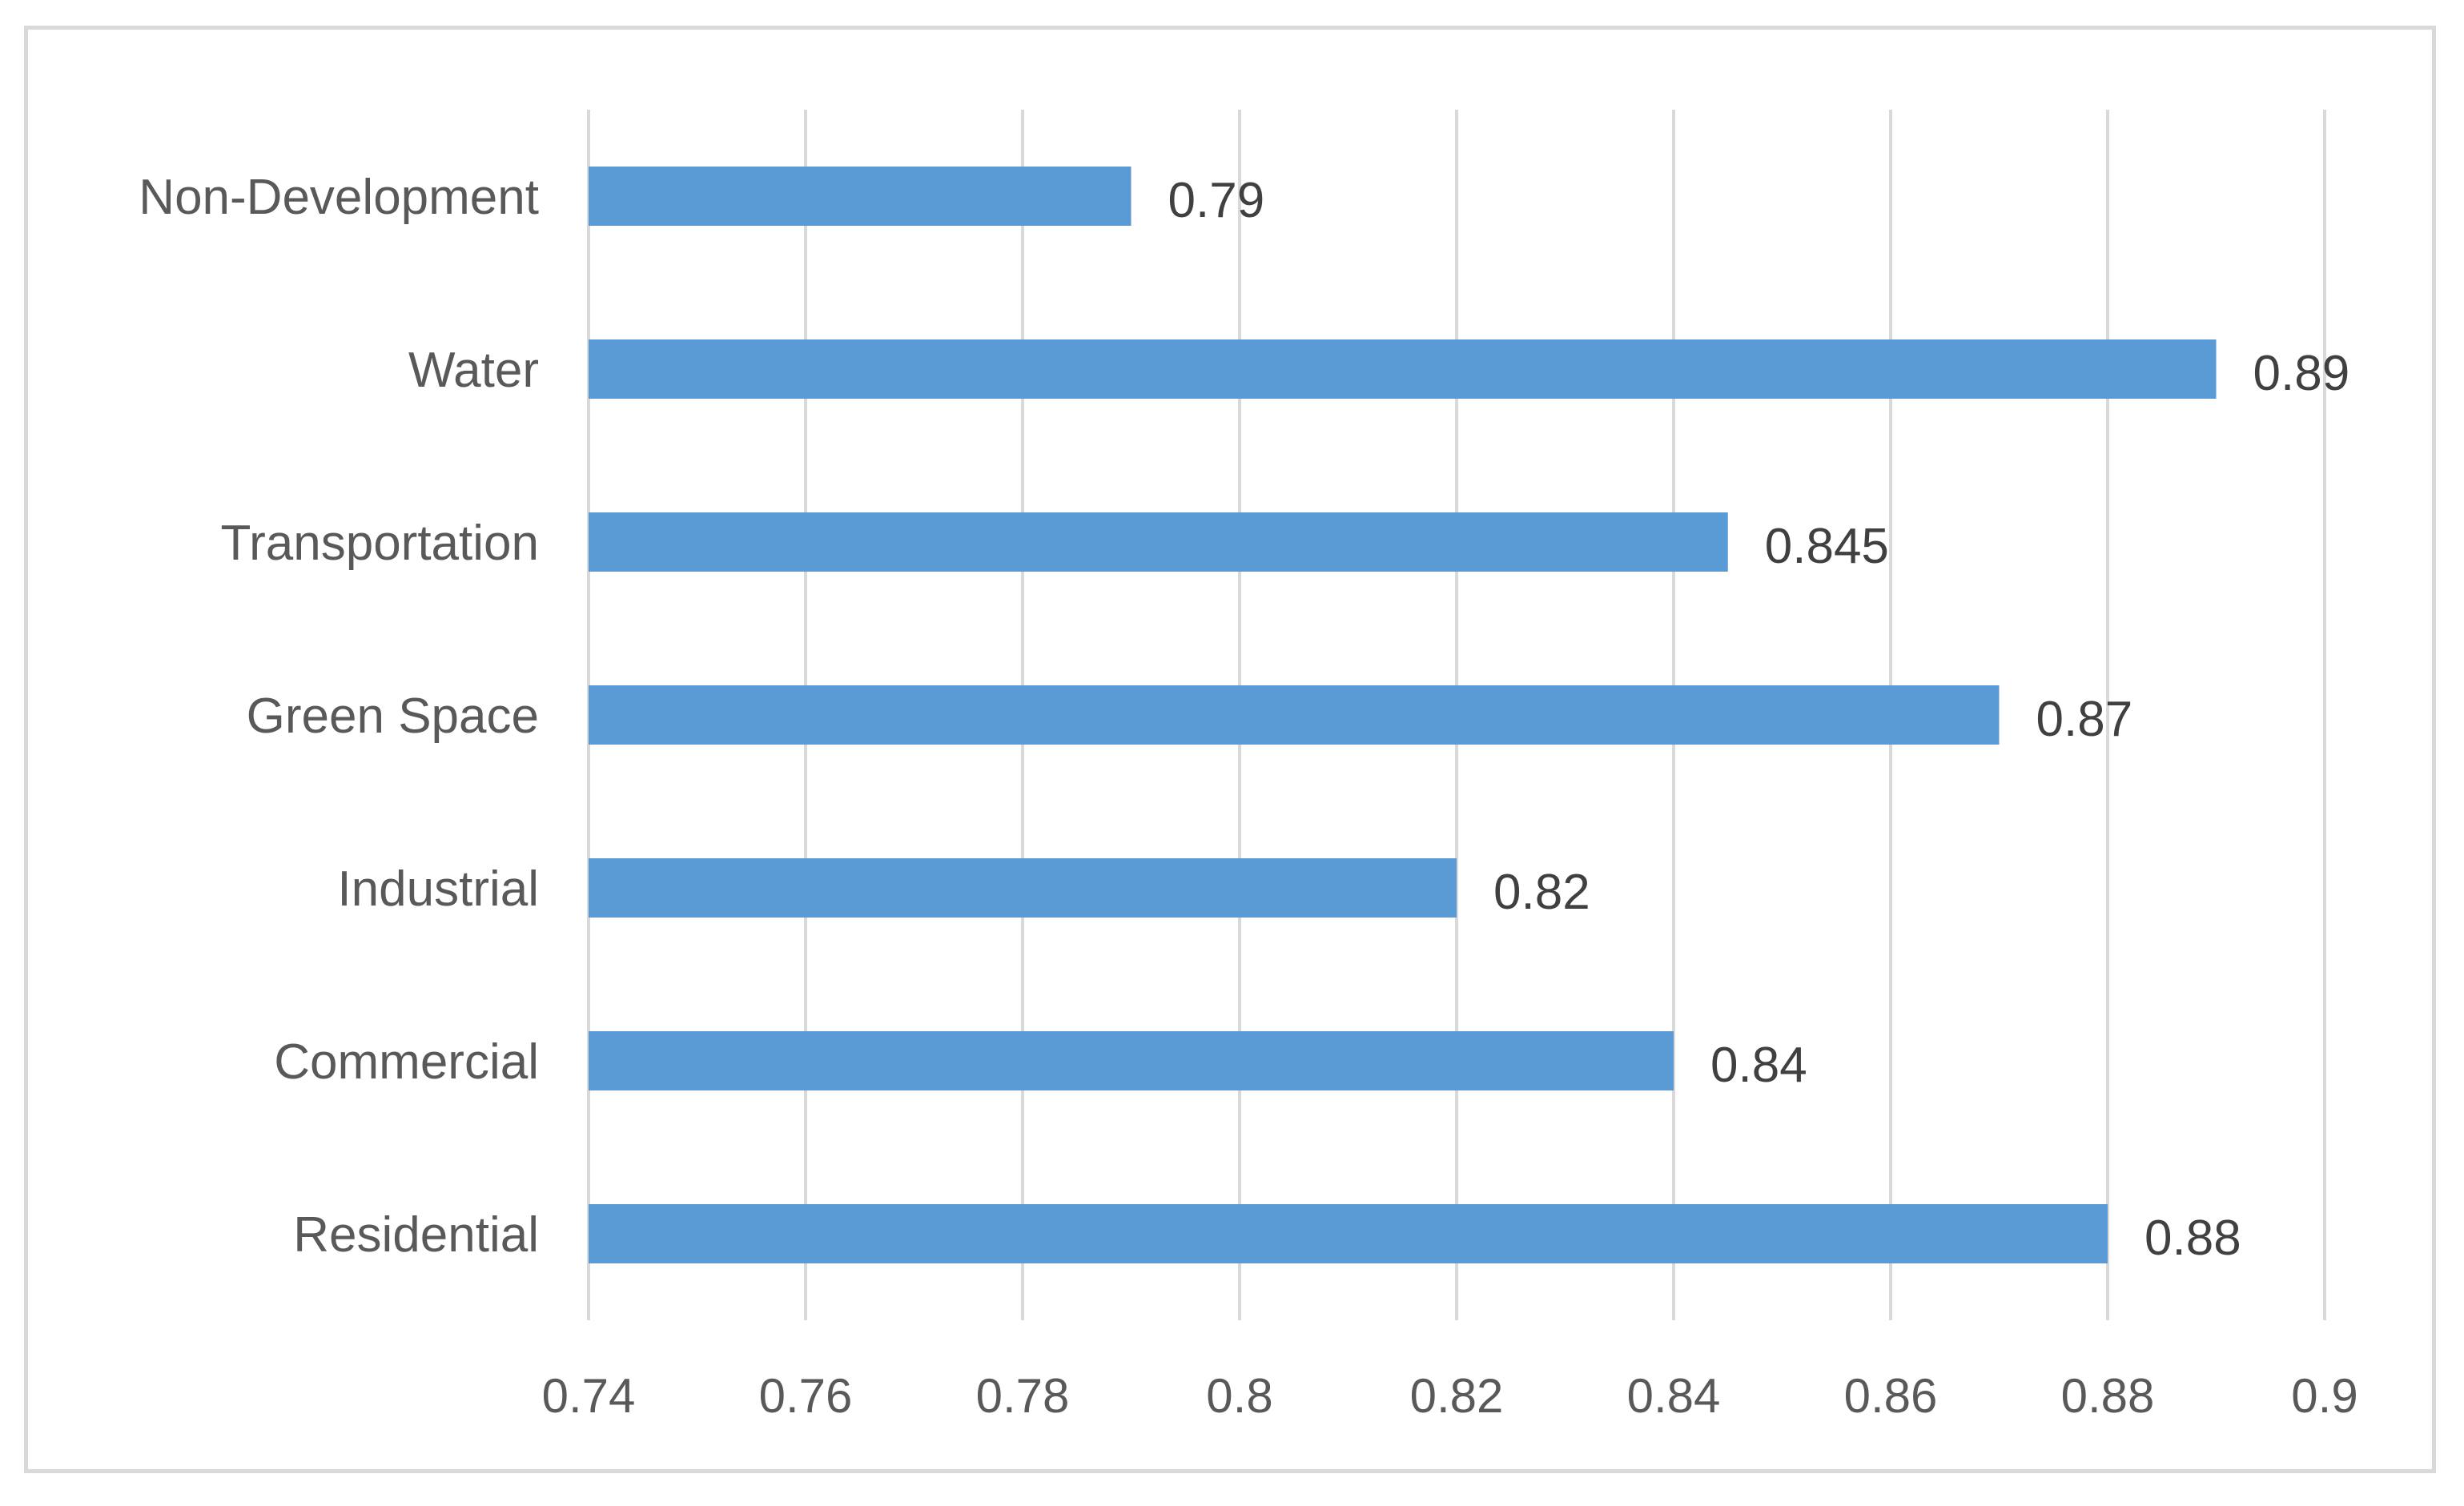  I want to click on x-tick-label: 0.86, so click(1891, 1396).